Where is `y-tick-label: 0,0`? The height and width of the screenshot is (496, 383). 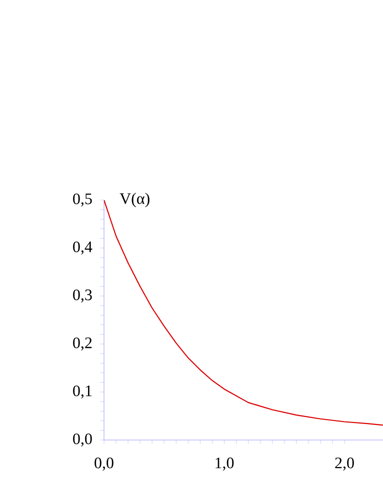
y-tick-label: 0,0 is located at coordinates (82, 440).